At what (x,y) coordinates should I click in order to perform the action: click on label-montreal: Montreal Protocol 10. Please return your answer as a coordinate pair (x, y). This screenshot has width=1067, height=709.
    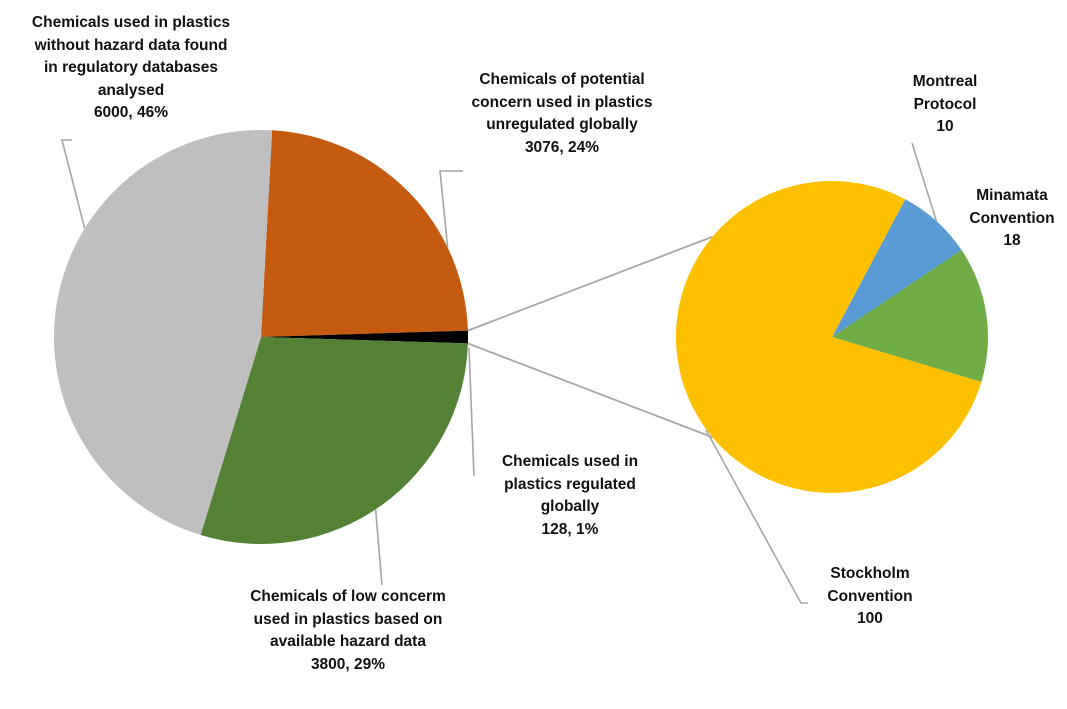
    Looking at the image, I should click on (945, 105).